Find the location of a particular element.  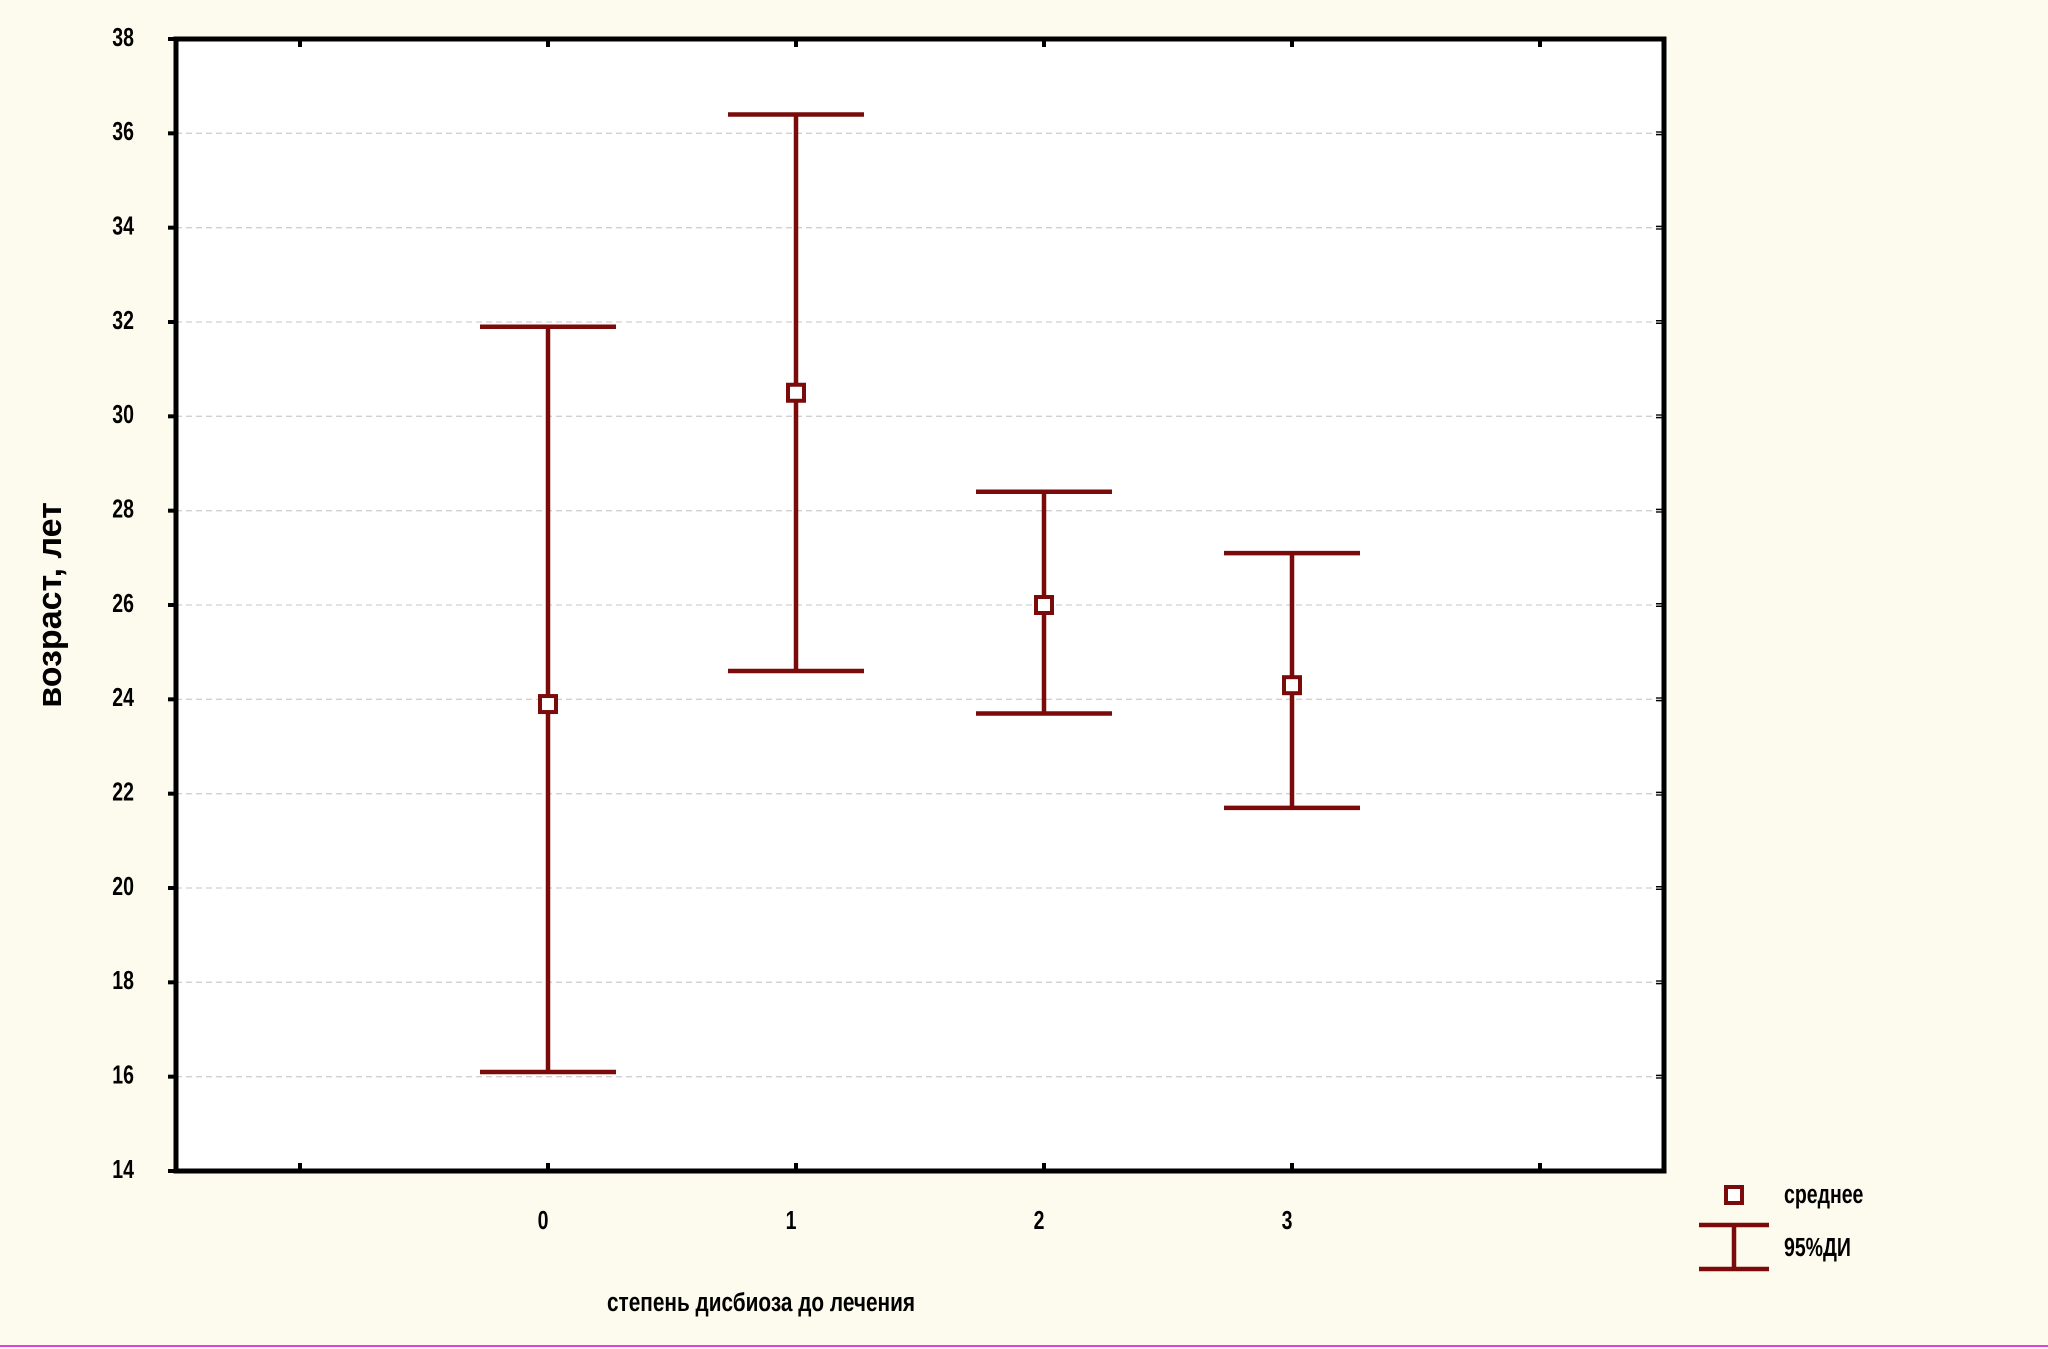

x-tick-label: 3 is located at coordinates (1287, 1219).